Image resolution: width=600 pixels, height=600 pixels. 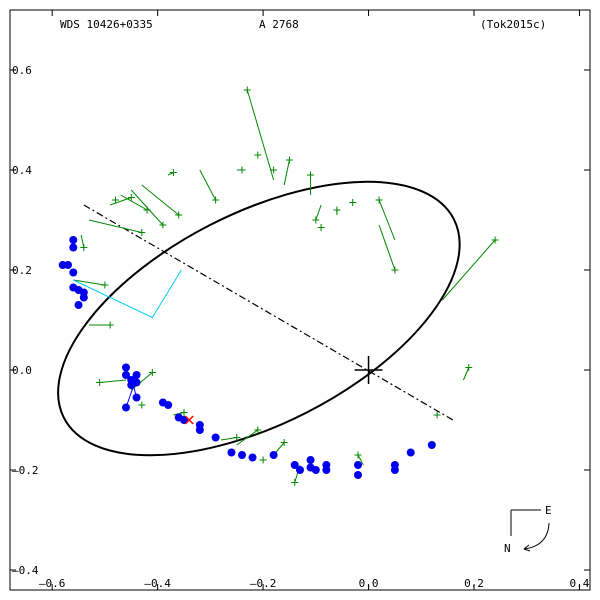 I want to click on y-tick-label: 0.6, so click(x=22, y=70).